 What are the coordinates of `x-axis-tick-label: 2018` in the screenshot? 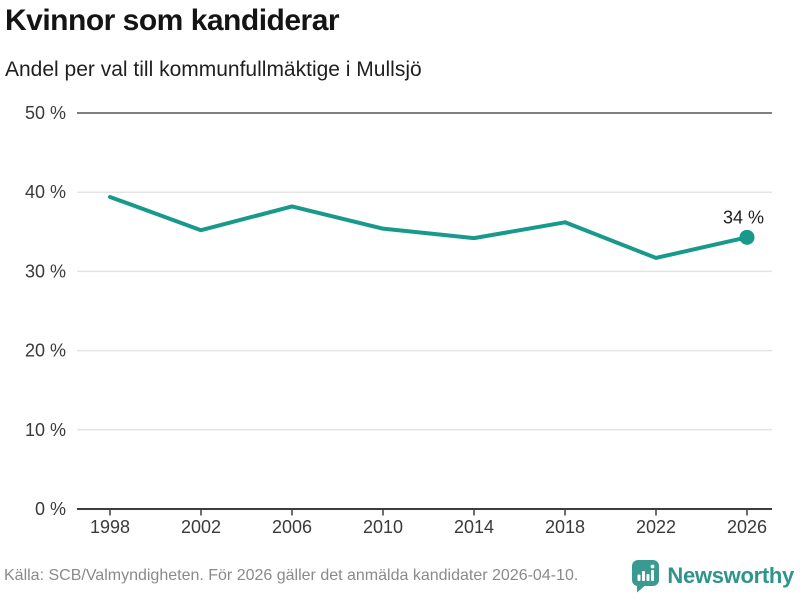 It's located at (565, 527).